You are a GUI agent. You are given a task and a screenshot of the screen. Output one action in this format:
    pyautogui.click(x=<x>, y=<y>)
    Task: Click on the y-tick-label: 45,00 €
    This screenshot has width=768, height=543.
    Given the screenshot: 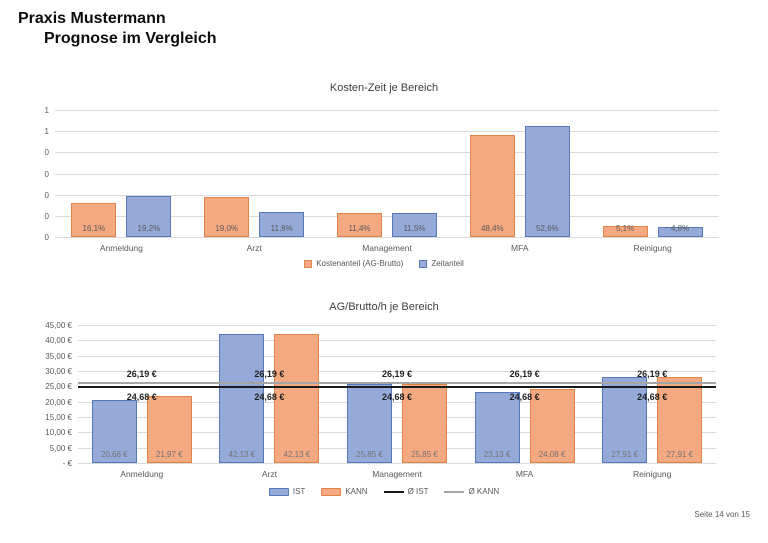 What is the action you would take?
    pyautogui.click(x=58, y=325)
    